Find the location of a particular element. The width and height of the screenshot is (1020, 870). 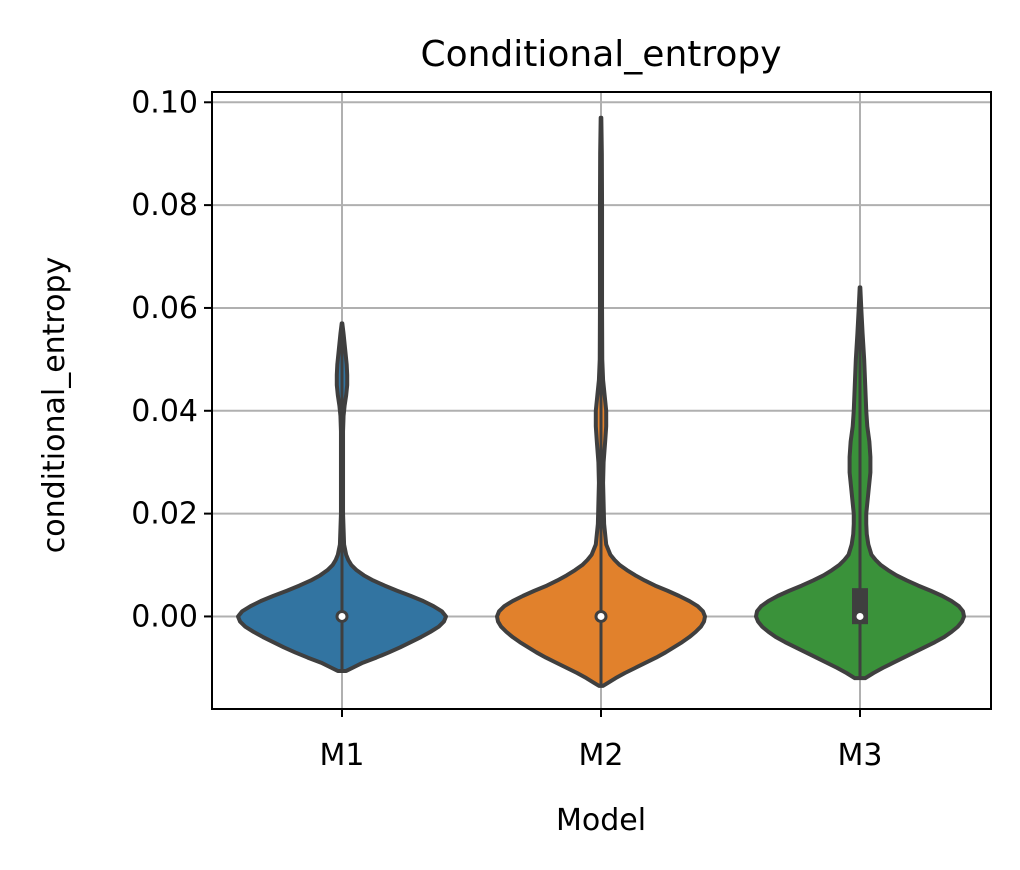

y-tick-label: 0.04 is located at coordinates (164, 411).